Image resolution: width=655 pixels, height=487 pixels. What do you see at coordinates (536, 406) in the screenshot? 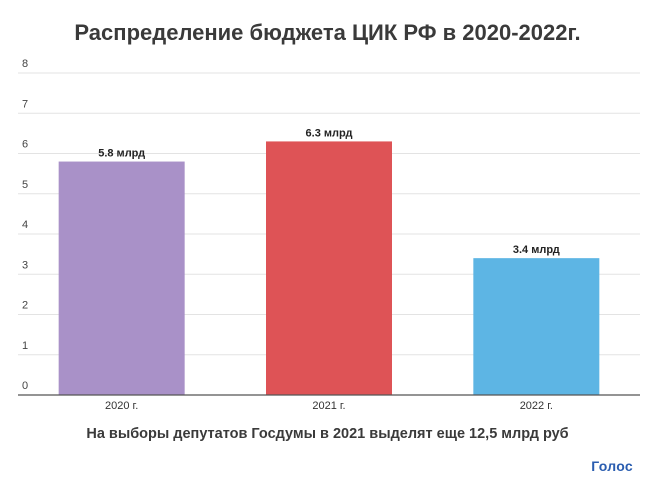
I see `x-tick-label: 2022 г.` at bounding box center [536, 406].